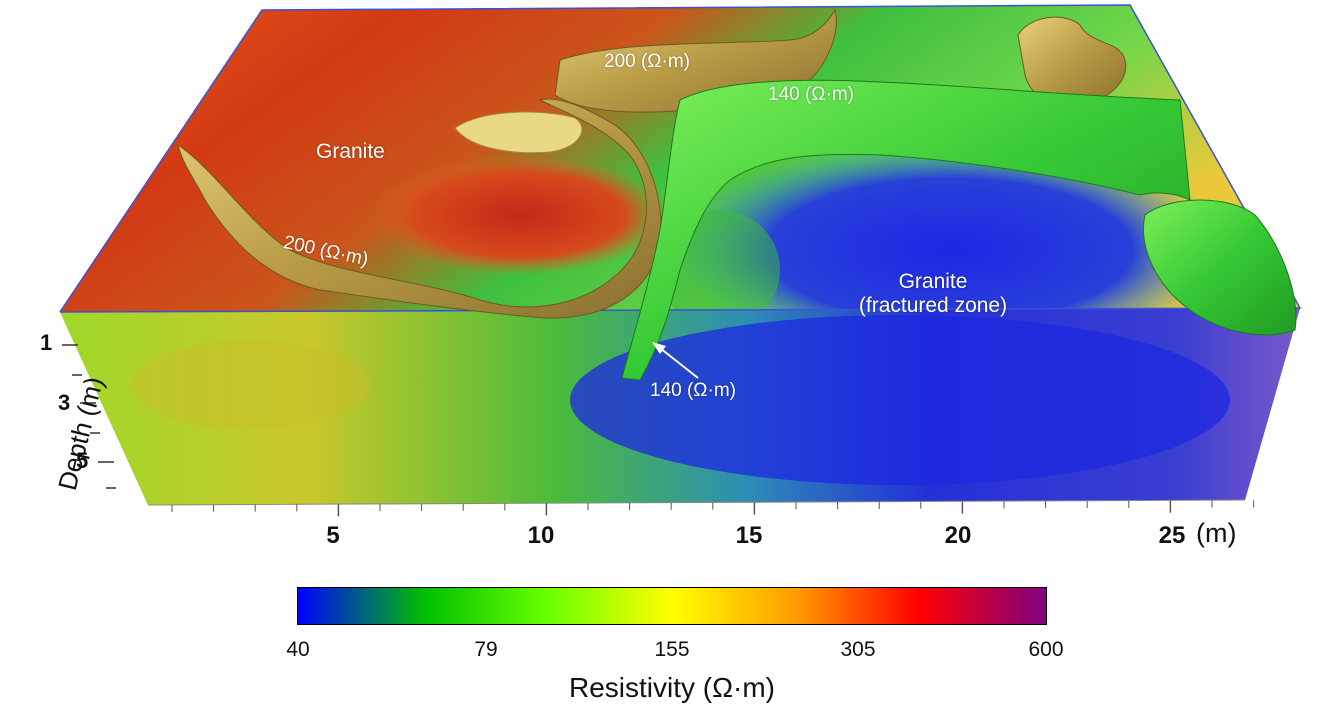 The image size is (1325, 714). Describe the element at coordinates (672, 606) in the screenshot. I see `colorbar` at that location.